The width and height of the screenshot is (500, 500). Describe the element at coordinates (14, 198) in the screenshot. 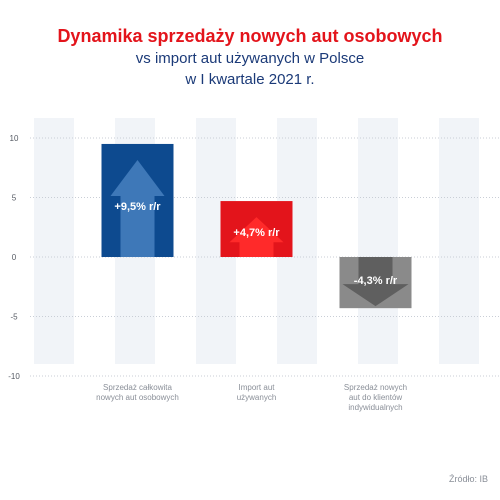

I see `y-tick-label-5: 5` at that location.